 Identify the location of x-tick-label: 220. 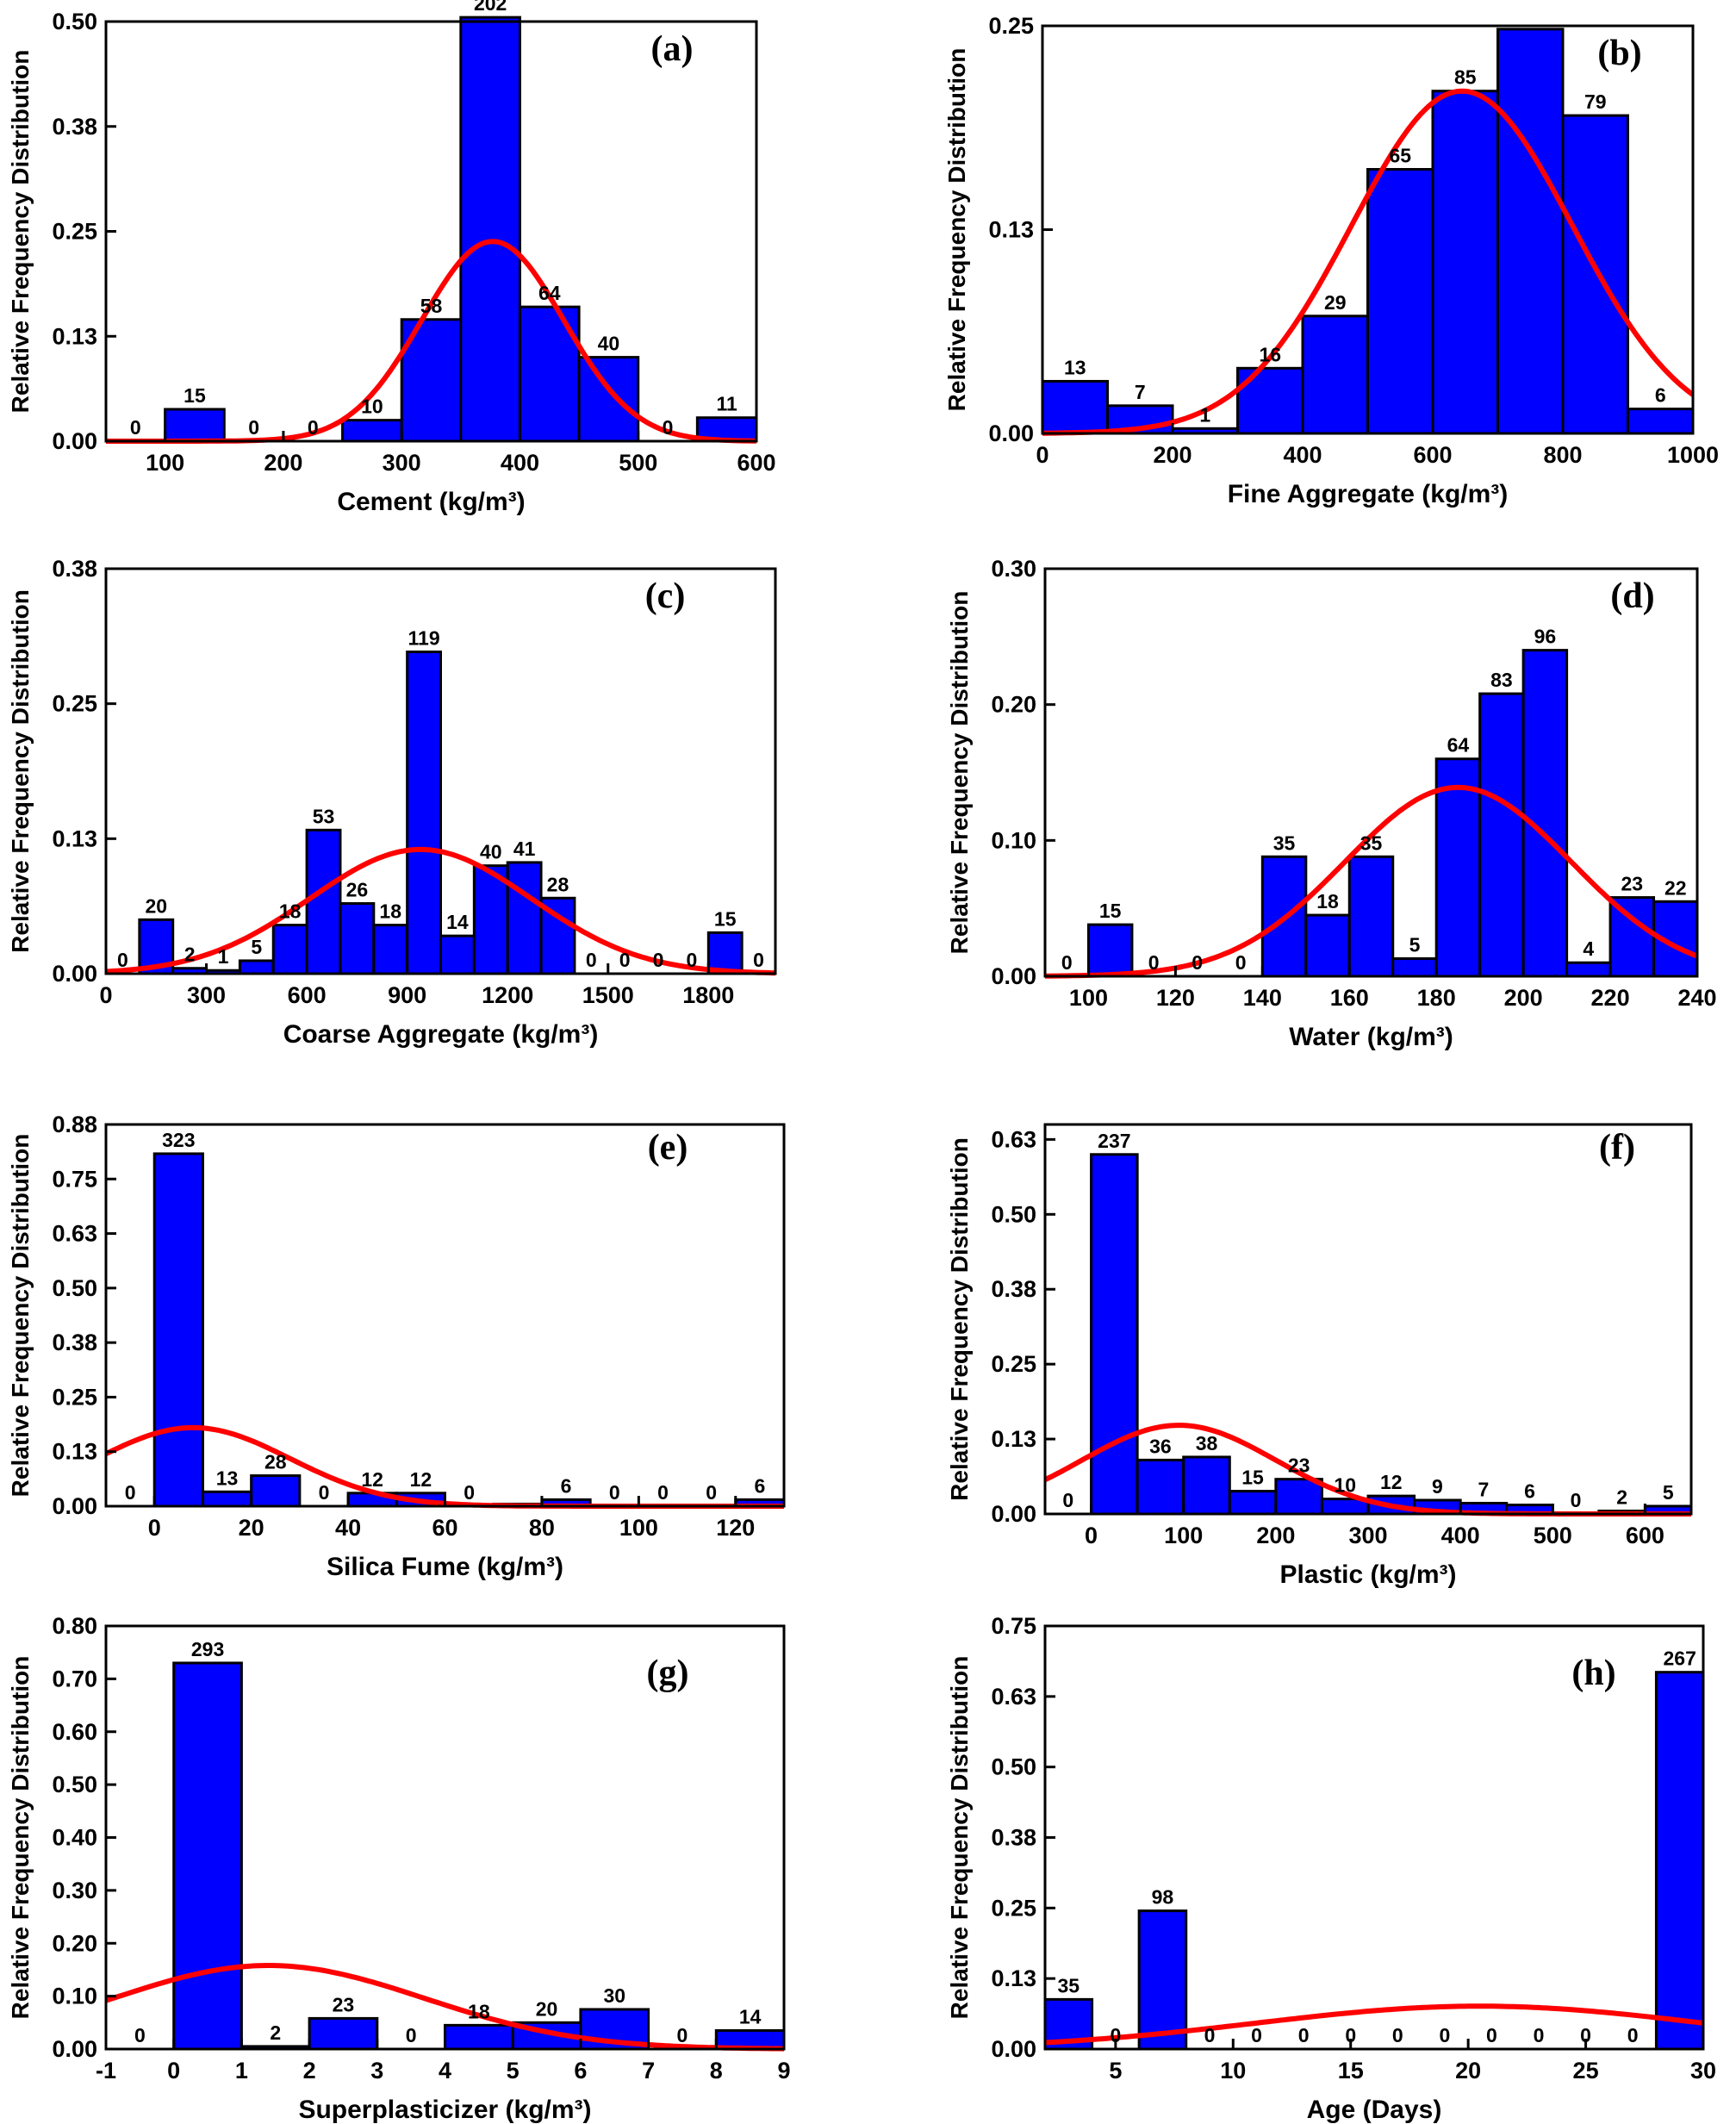
(1611, 998).